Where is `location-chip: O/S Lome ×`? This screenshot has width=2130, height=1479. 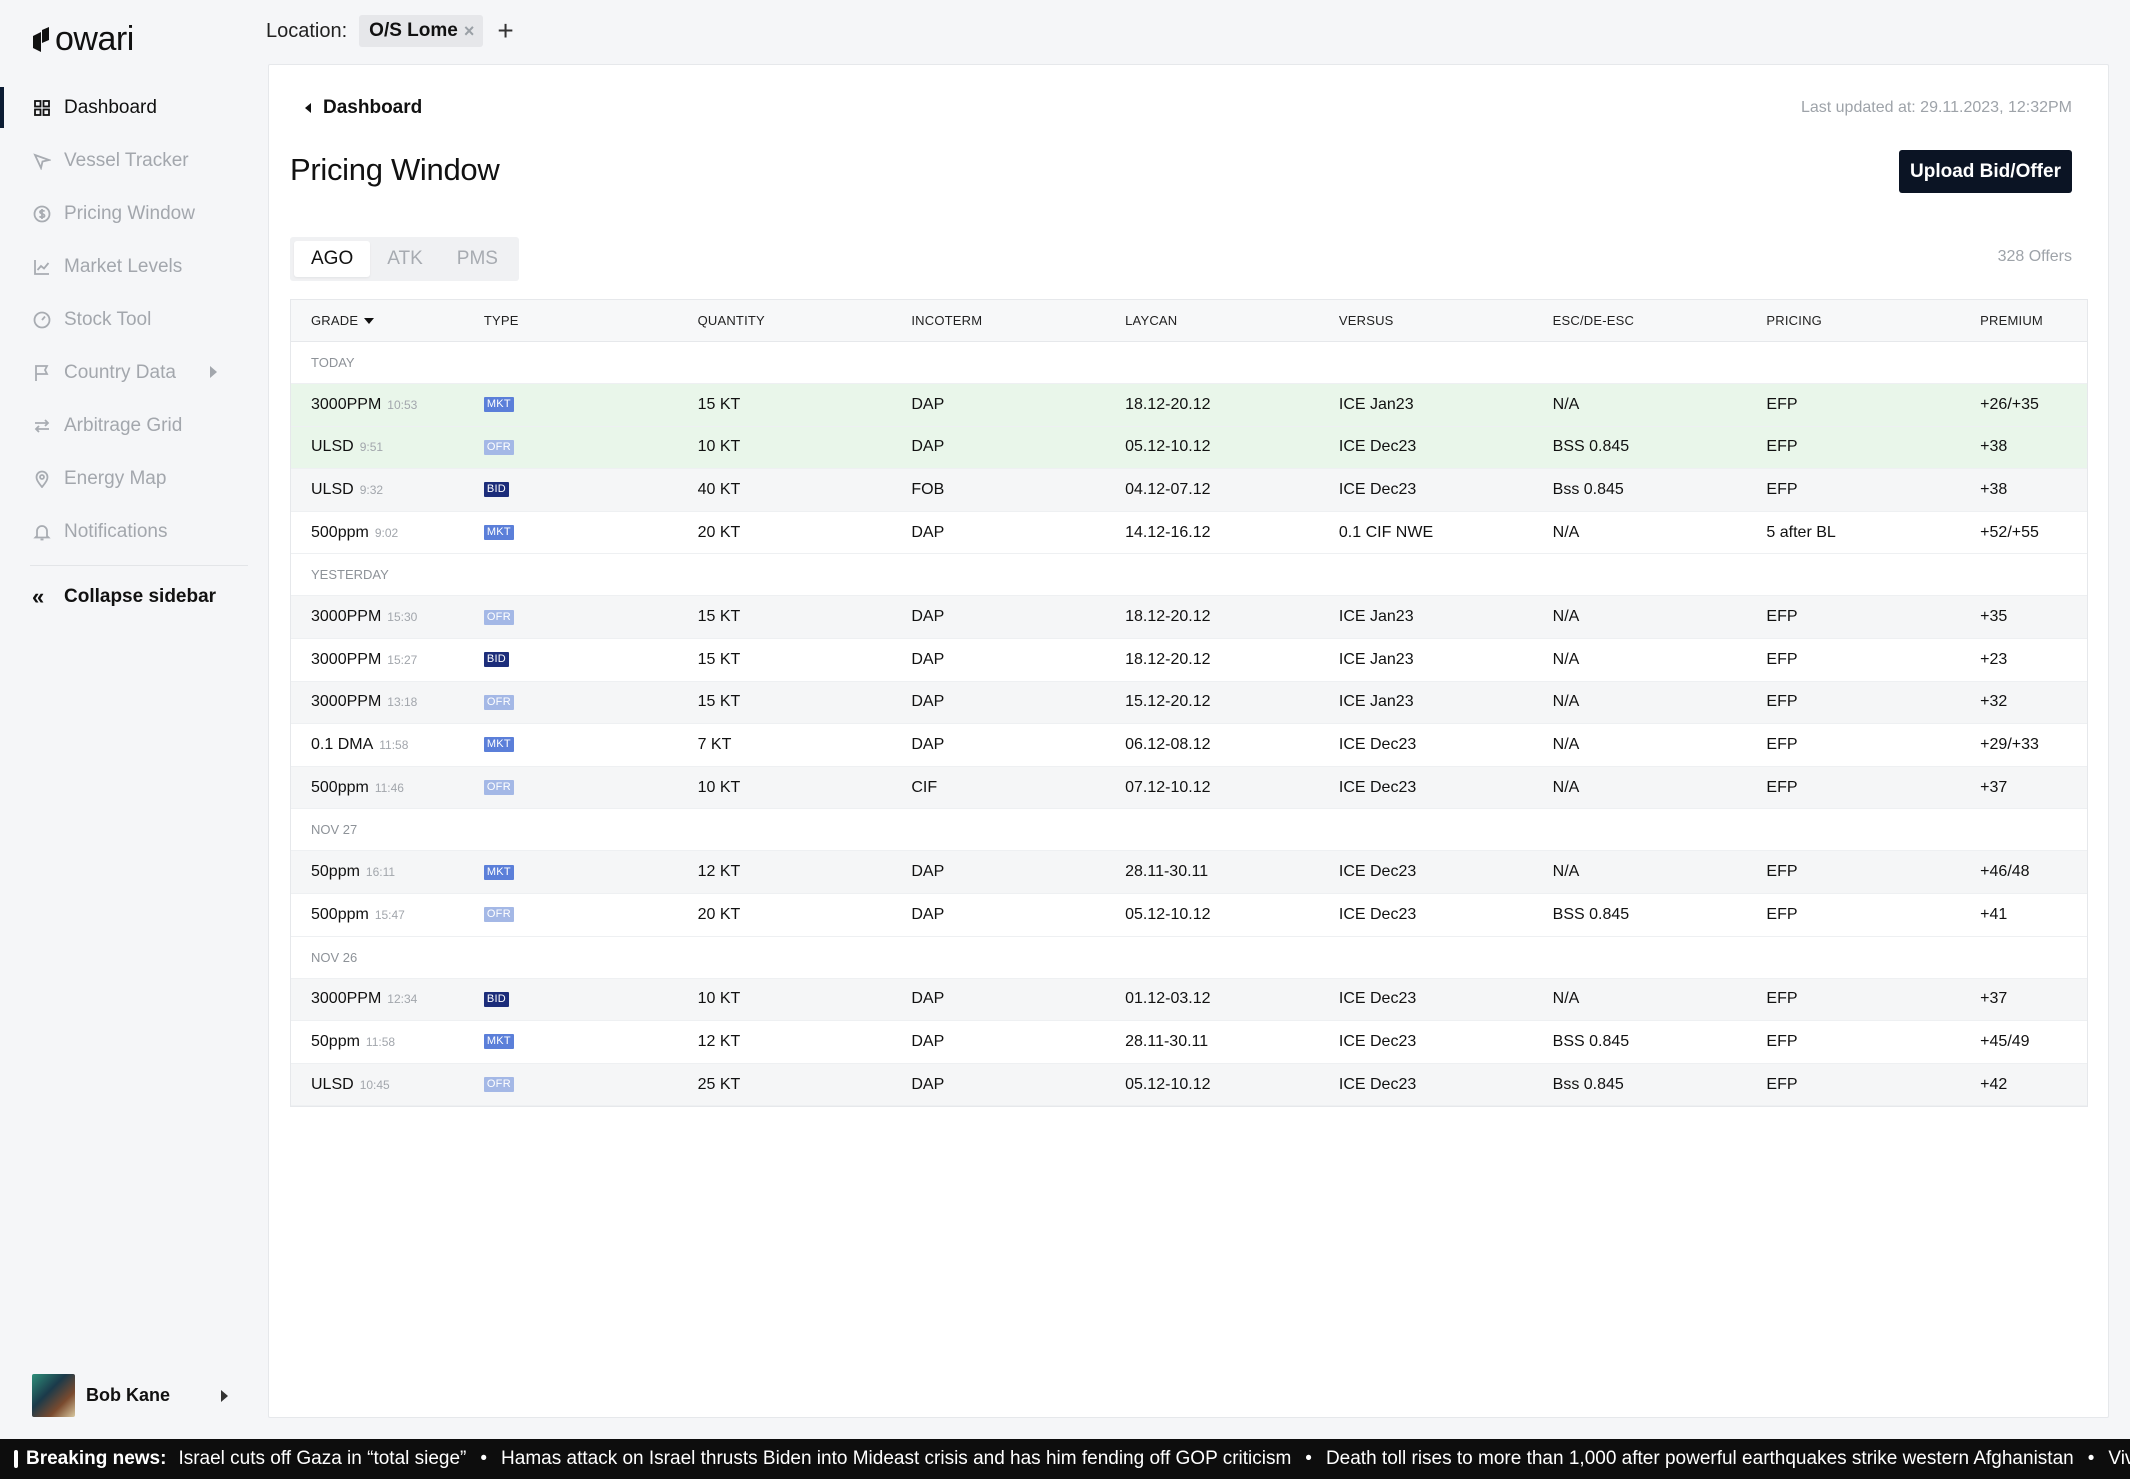
location-chip: O/S Lome × is located at coordinates (421, 31).